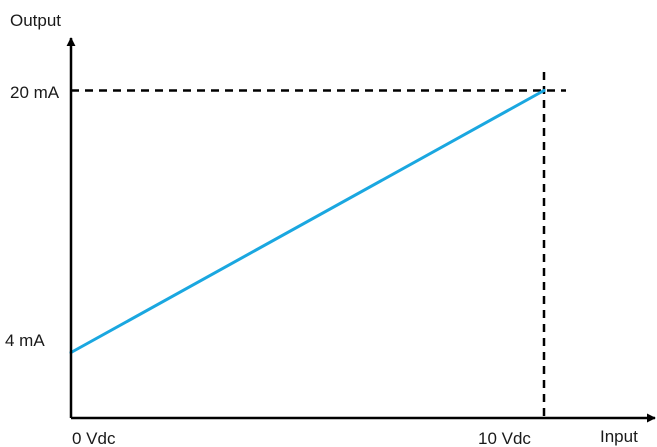  What do you see at coordinates (94, 438) in the screenshot?
I see `x-tick-label-0vdc: 0 Vdc` at bounding box center [94, 438].